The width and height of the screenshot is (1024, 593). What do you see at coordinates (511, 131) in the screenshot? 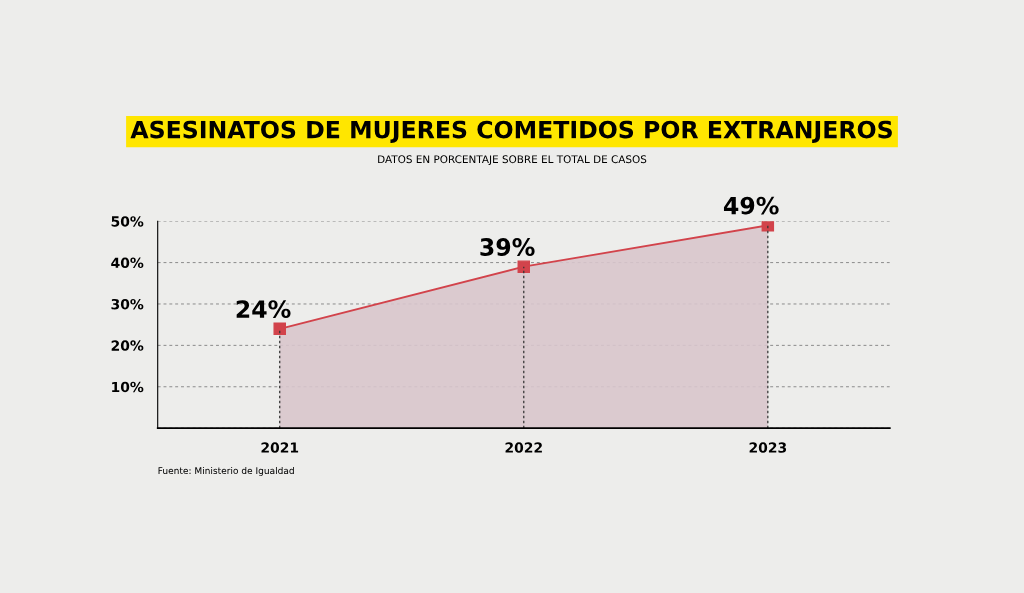
I see `chart-title: ASESINATOS DE MUJERES COMETIDOS POR EXTRANJEROS` at bounding box center [511, 131].